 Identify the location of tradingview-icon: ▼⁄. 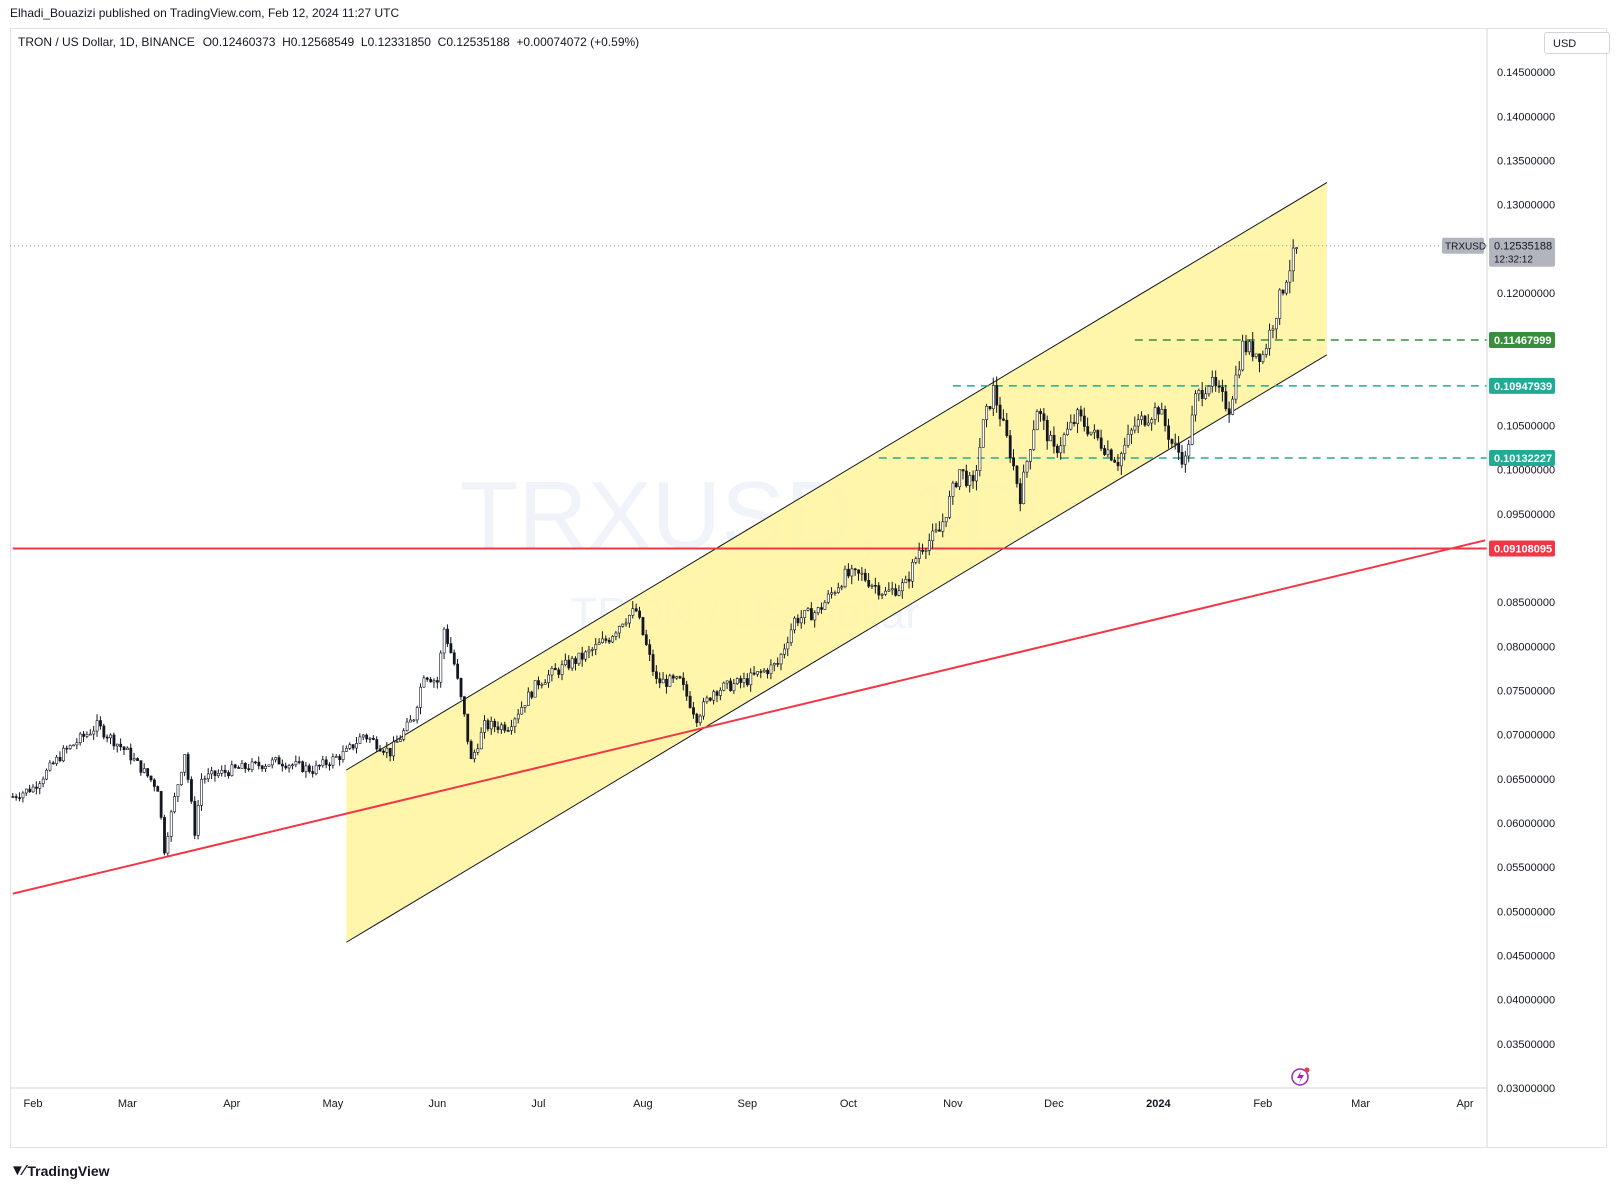
(17, 1170).